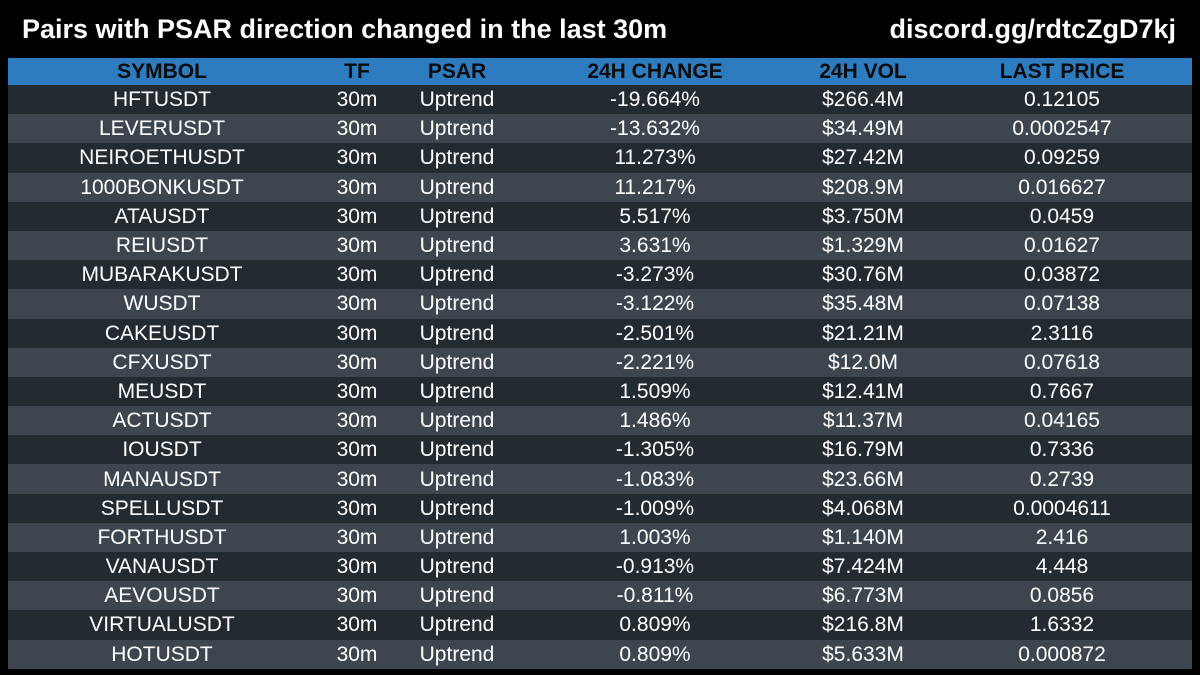 The width and height of the screenshot is (1200, 675). I want to click on symbol-cell: MEUSDT, so click(162, 391).